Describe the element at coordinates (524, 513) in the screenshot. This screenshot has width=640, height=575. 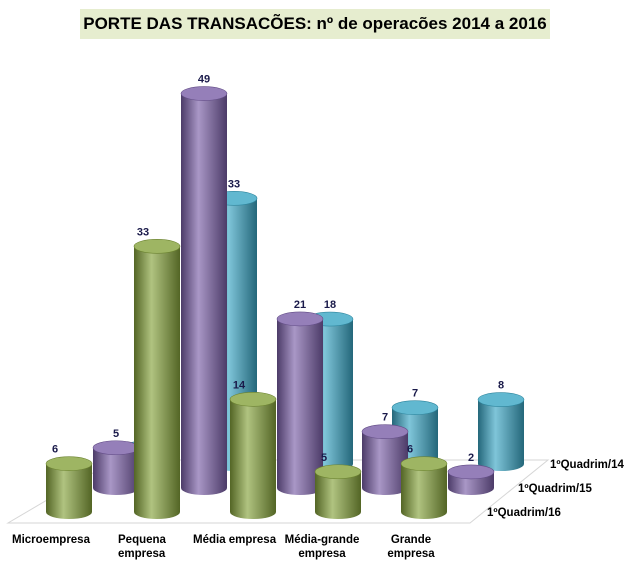
I see `series-label-quadrim-16: 1ºQuadrim/16` at that location.